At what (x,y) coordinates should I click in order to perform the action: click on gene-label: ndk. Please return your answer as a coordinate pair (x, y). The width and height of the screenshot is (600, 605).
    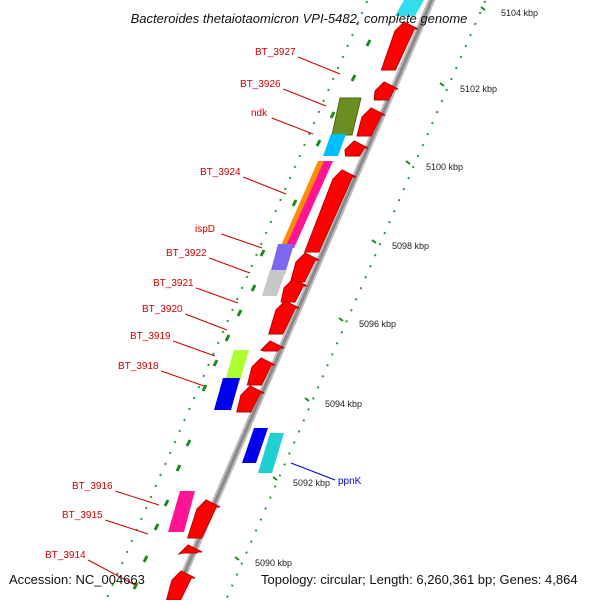
    Looking at the image, I should click on (259, 113).